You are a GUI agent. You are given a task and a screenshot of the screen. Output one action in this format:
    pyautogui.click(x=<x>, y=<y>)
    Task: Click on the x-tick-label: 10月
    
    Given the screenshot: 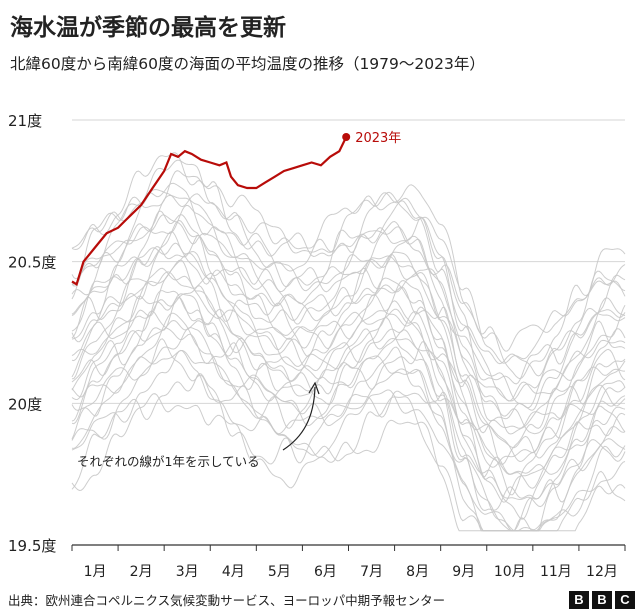 What is the action you would take?
    pyautogui.click(x=510, y=572)
    